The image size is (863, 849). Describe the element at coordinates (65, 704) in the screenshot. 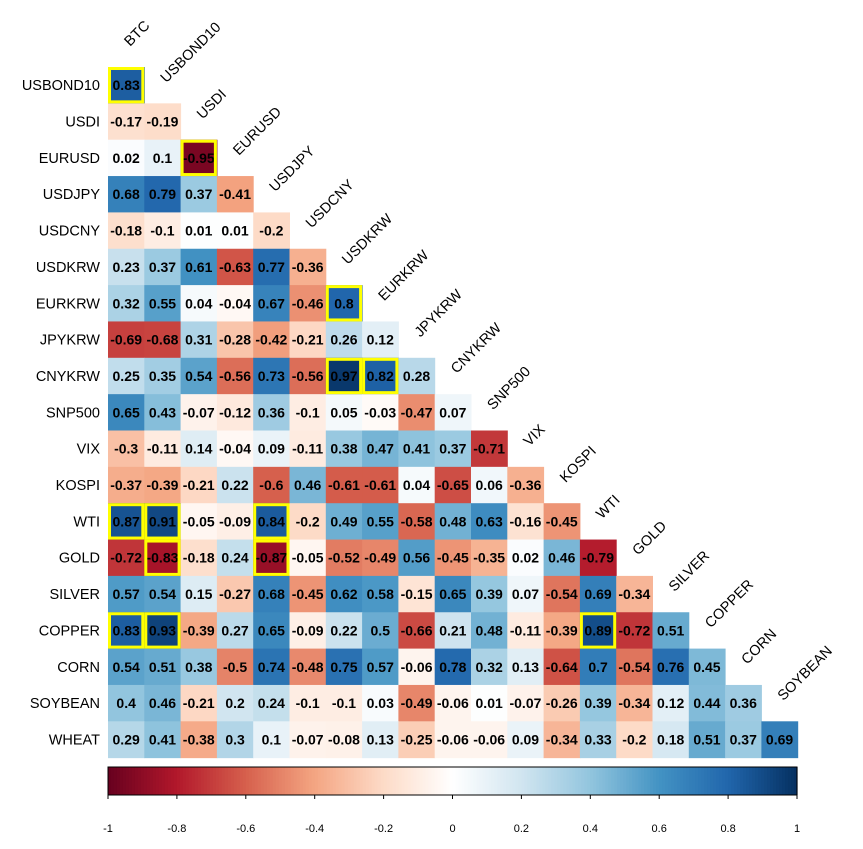

I see `row-label: SOYBEAN` at that location.